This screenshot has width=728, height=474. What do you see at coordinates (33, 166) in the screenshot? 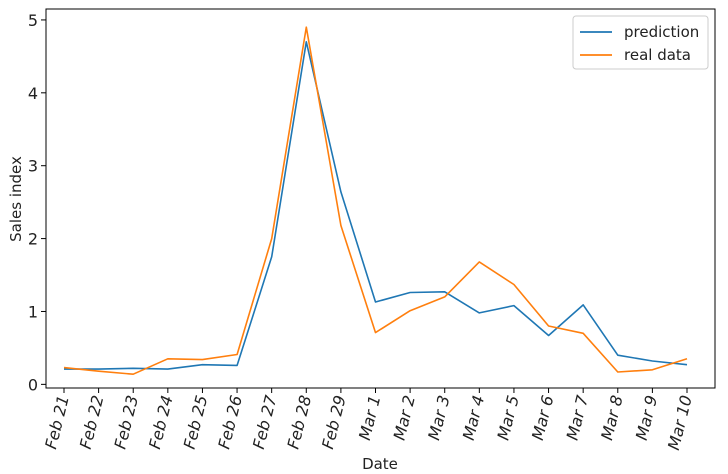
I see `y-tick-label: 3` at bounding box center [33, 166].